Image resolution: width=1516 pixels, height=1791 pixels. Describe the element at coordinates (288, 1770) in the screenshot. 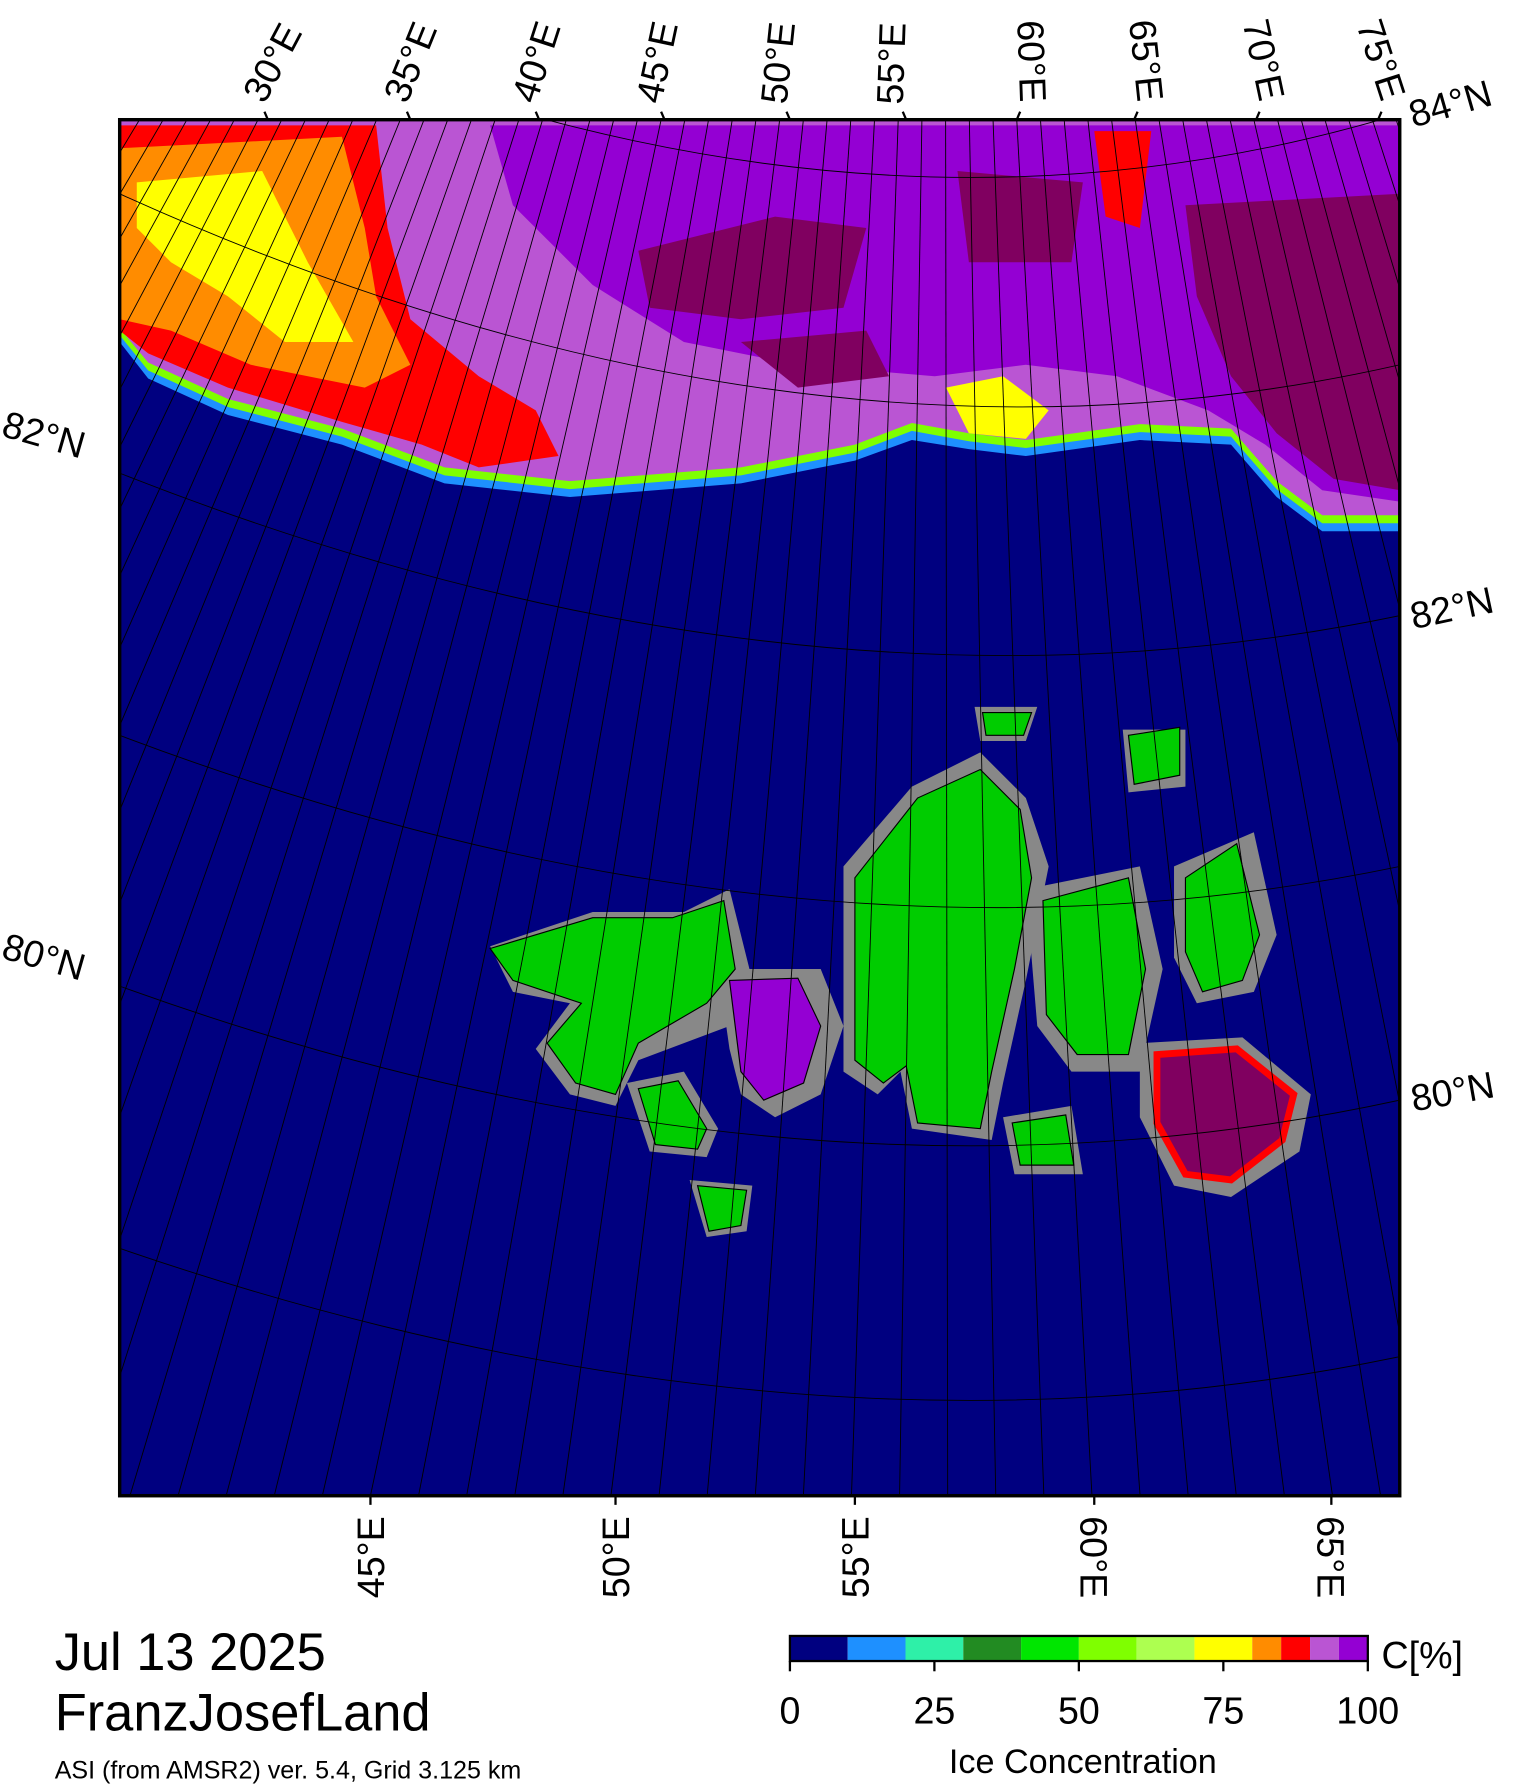

I see `data-source: ASI (from AMSR2) ver. 5.4, Grid 3.125 km` at that location.